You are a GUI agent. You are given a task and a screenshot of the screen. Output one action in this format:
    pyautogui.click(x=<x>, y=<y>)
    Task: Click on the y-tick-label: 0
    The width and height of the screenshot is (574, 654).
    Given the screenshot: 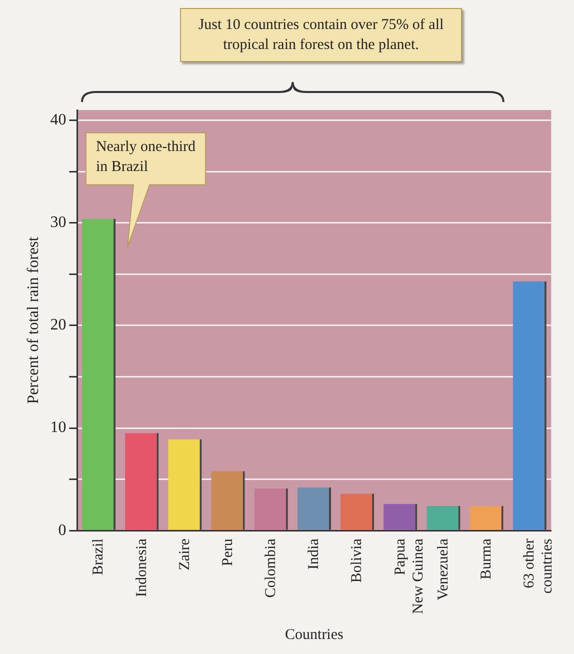 What is the action you would take?
    pyautogui.click(x=62, y=530)
    